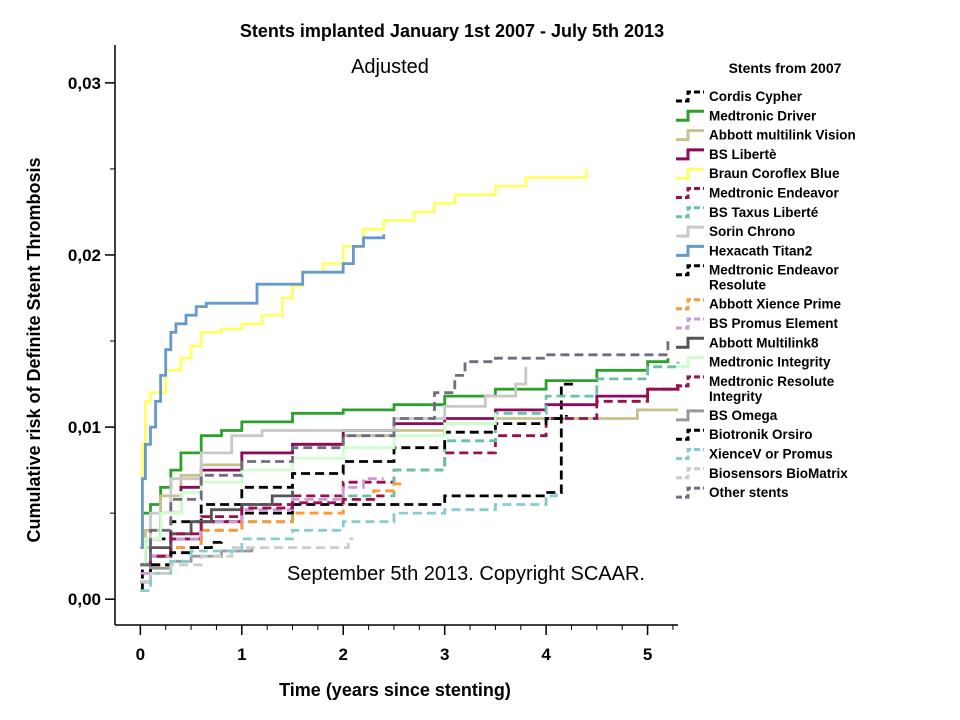 This screenshot has height=720, width=960. What do you see at coordinates (647, 654) in the screenshot?
I see `x-tick-label: 5` at bounding box center [647, 654].